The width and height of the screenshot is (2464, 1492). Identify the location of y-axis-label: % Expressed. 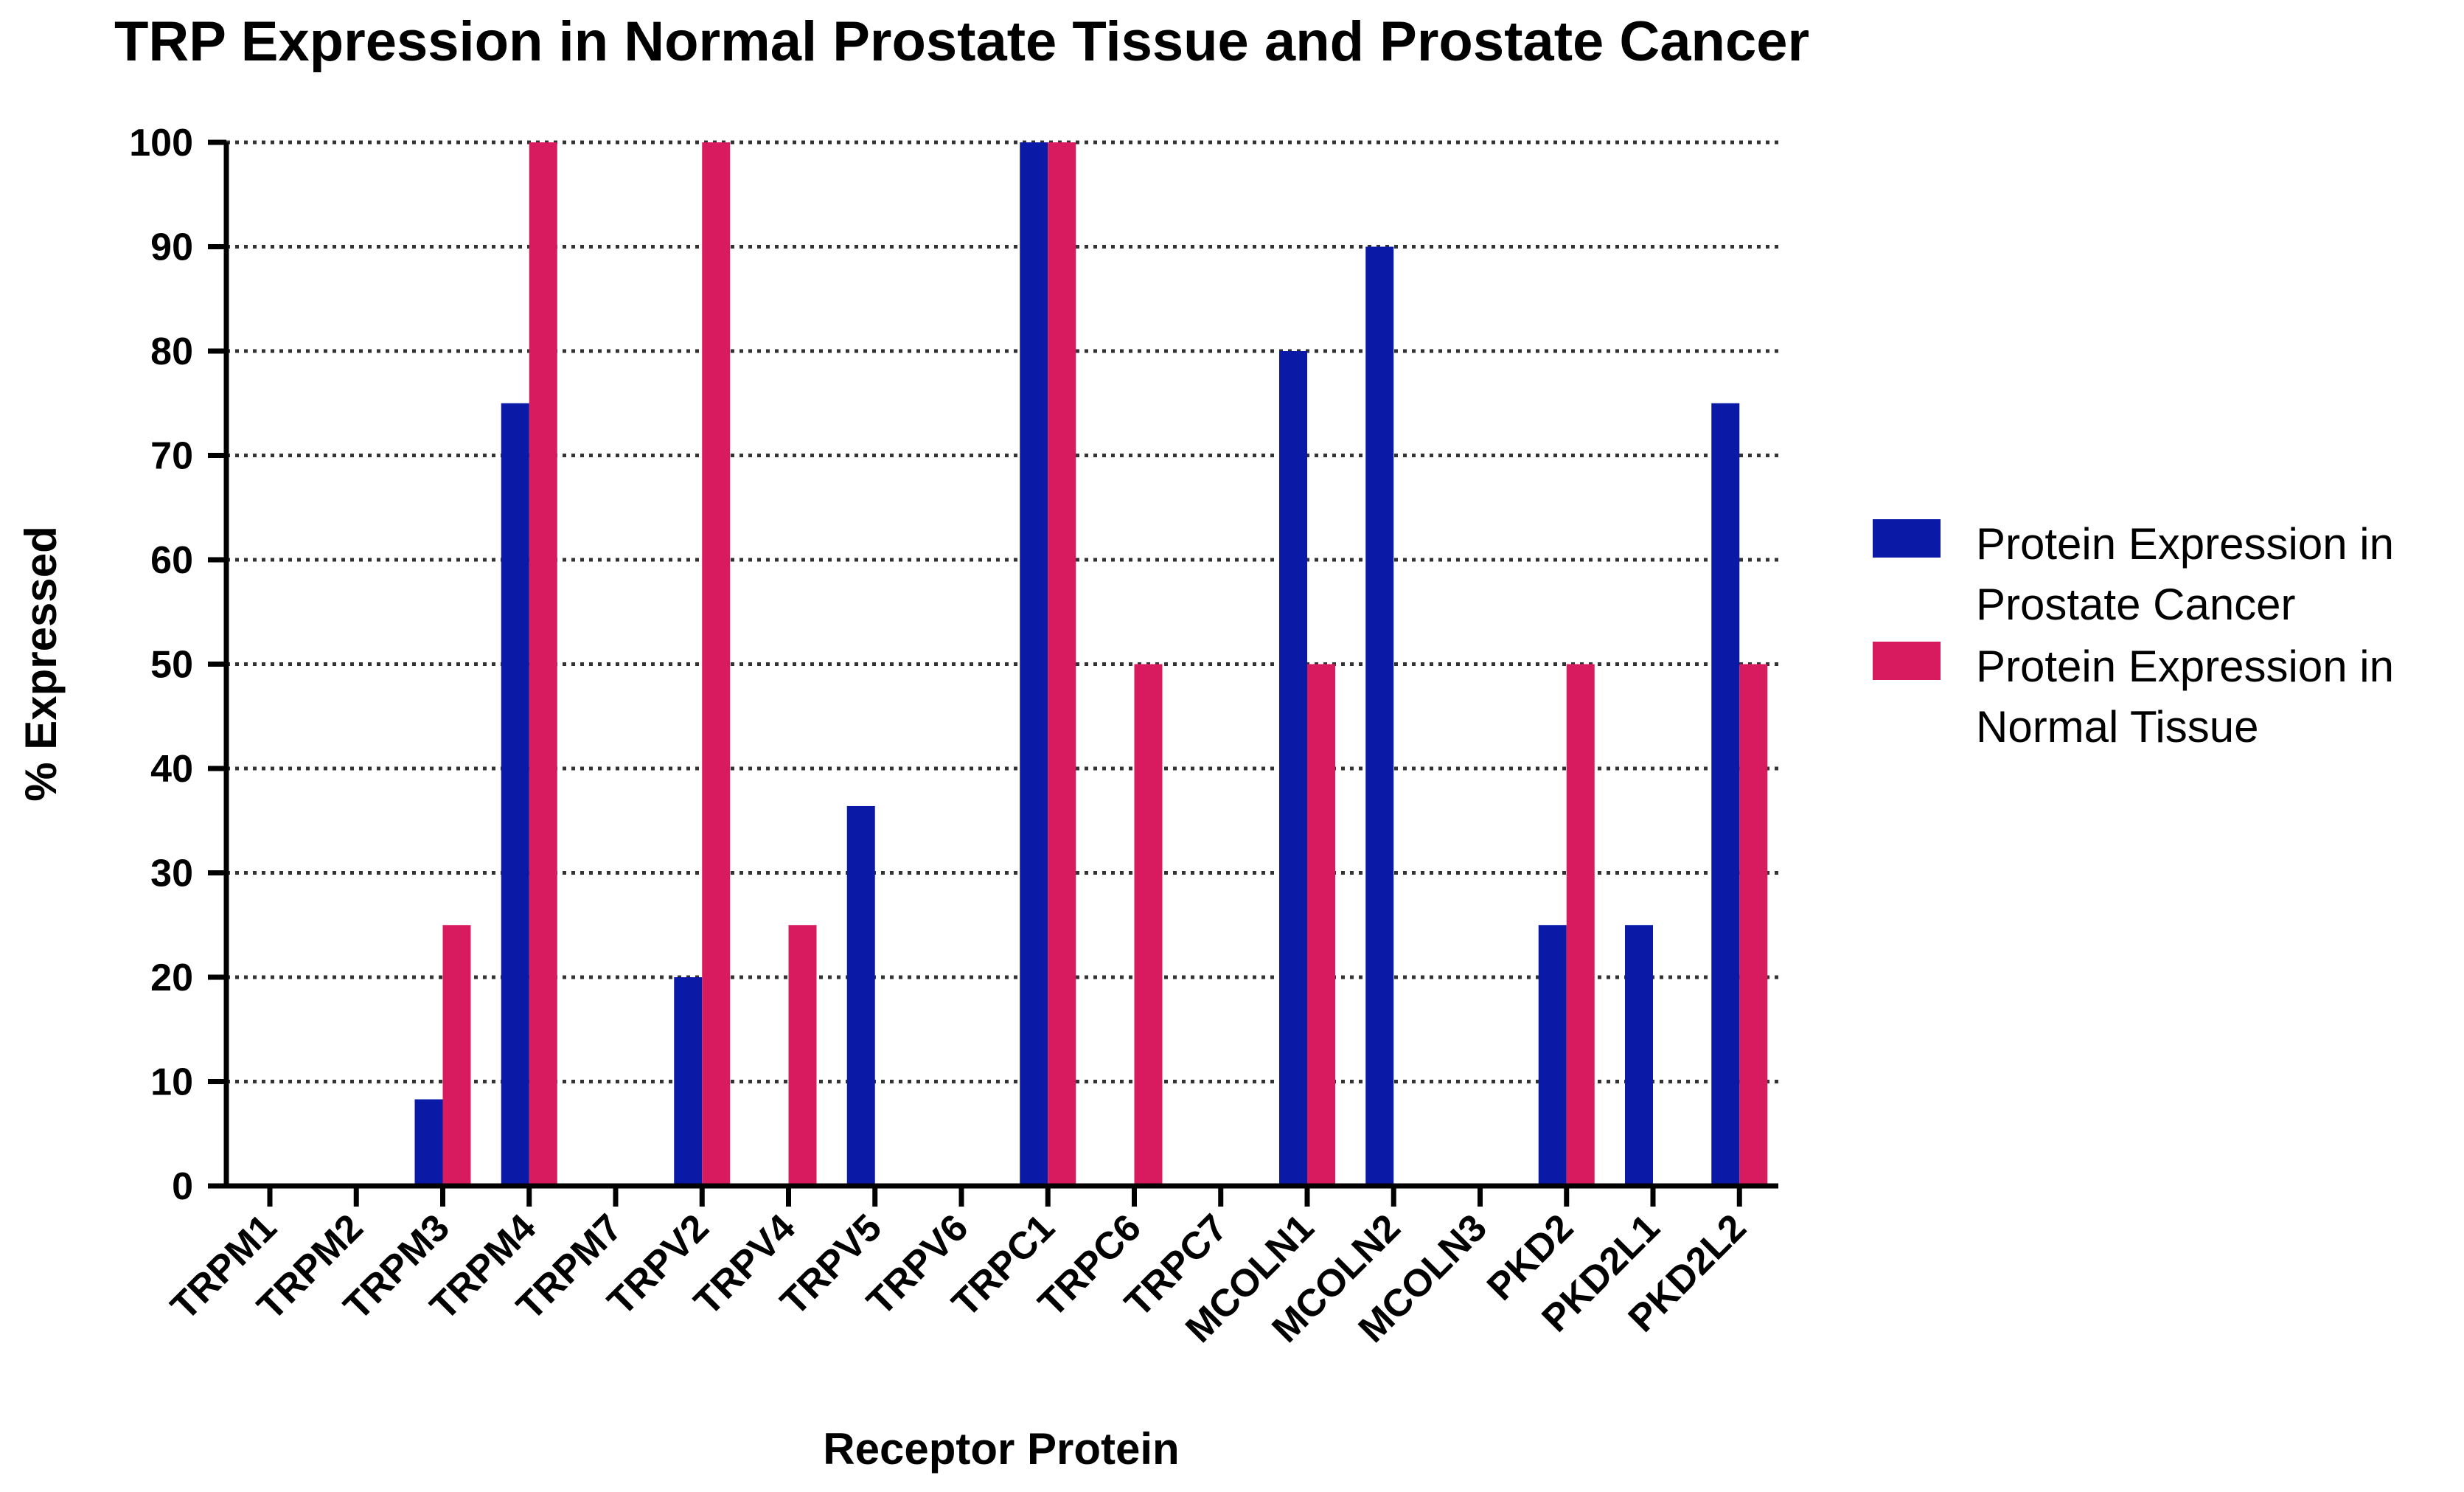
(41, 664).